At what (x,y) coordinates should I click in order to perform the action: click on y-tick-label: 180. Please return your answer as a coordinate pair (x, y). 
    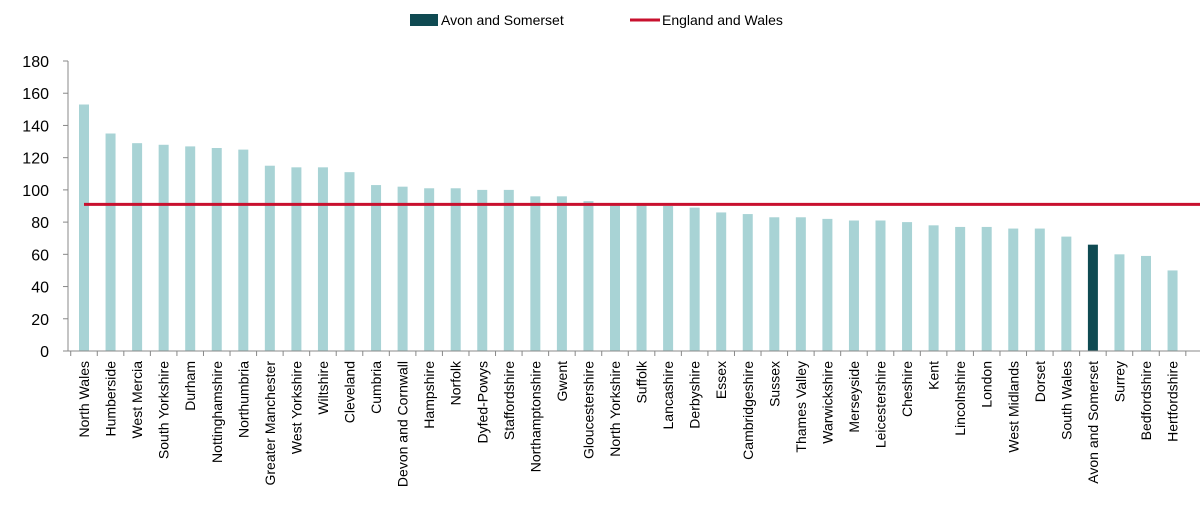
    Looking at the image, I should click on (35, 62).